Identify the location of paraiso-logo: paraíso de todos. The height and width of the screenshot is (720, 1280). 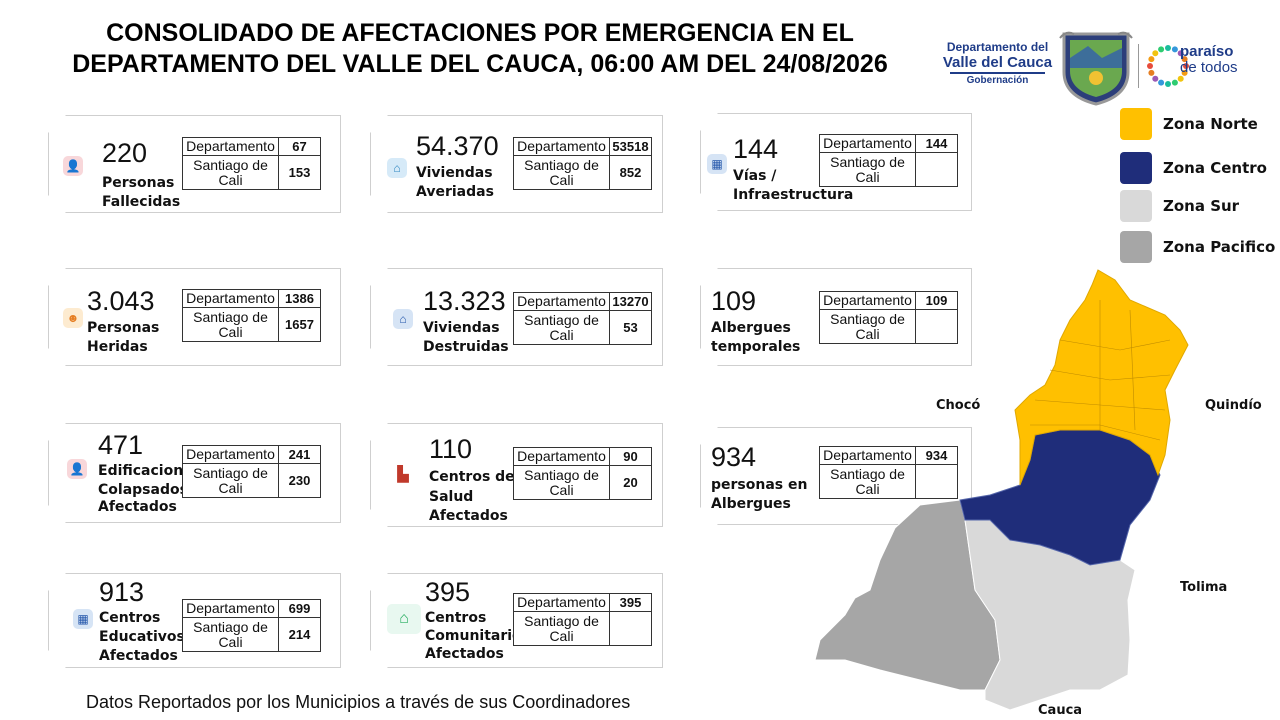
(1209, 60).